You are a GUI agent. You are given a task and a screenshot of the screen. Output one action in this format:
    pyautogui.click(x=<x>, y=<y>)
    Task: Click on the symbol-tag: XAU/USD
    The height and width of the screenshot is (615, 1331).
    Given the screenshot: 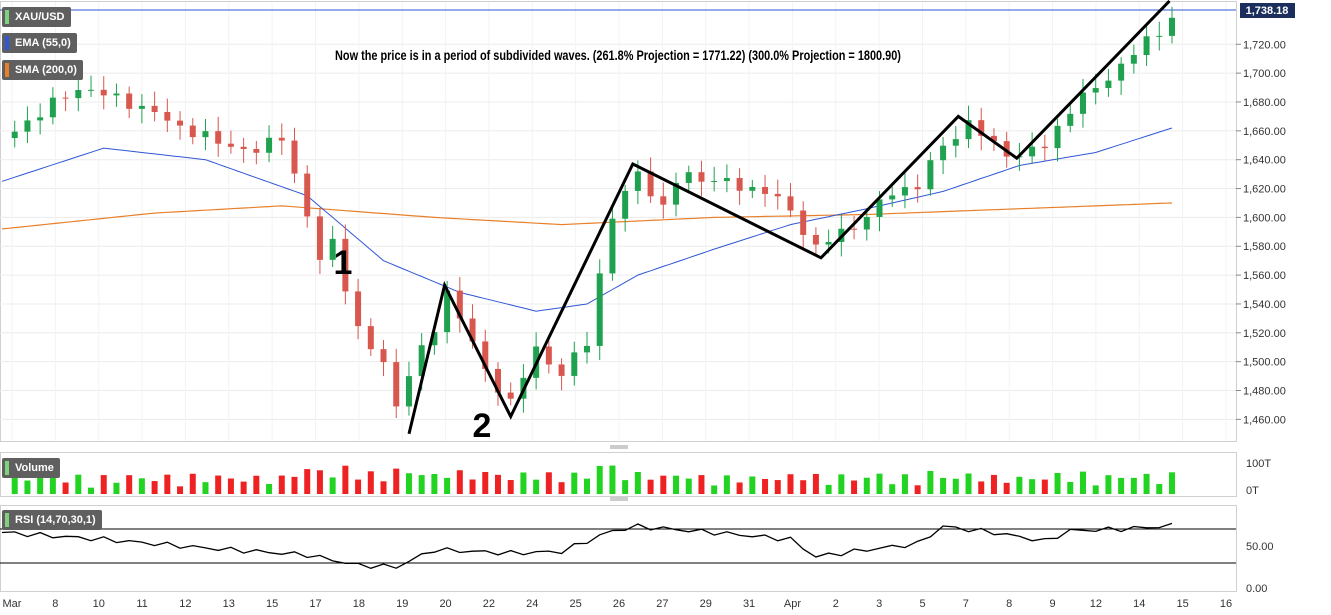 What is the action you would take?
    pyautogui.click(x=36, y=17)
    